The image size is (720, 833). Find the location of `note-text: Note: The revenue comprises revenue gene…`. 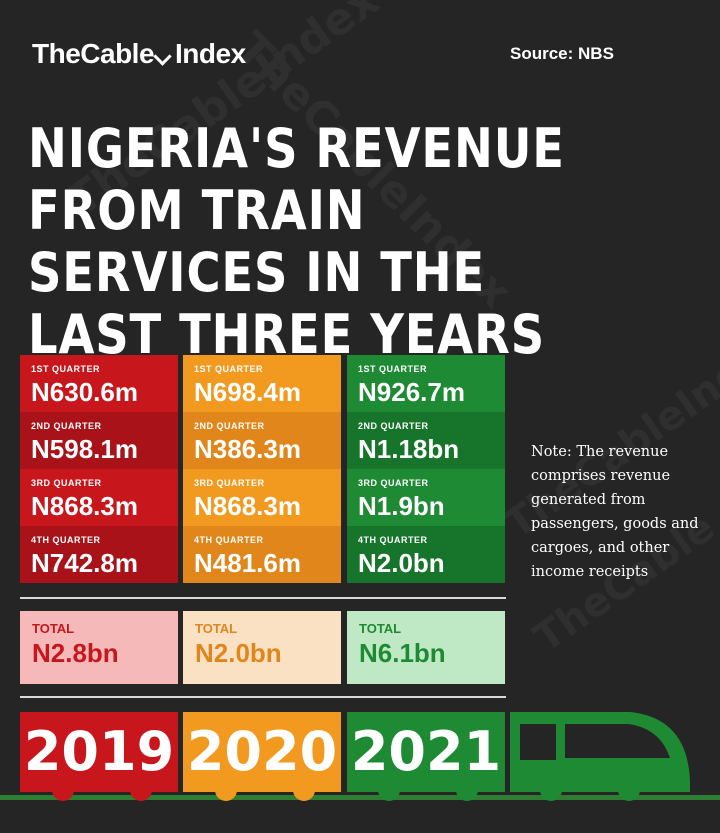

note-text: Note: The revenue comprises revenue gene… is located at coordinates (615, 512).